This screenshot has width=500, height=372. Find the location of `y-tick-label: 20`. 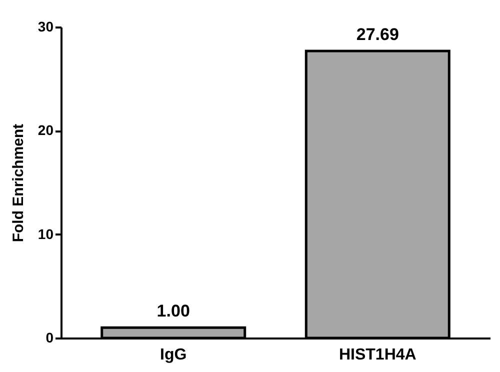

y-tick-label: 20 is located at coordinates (46, 130).